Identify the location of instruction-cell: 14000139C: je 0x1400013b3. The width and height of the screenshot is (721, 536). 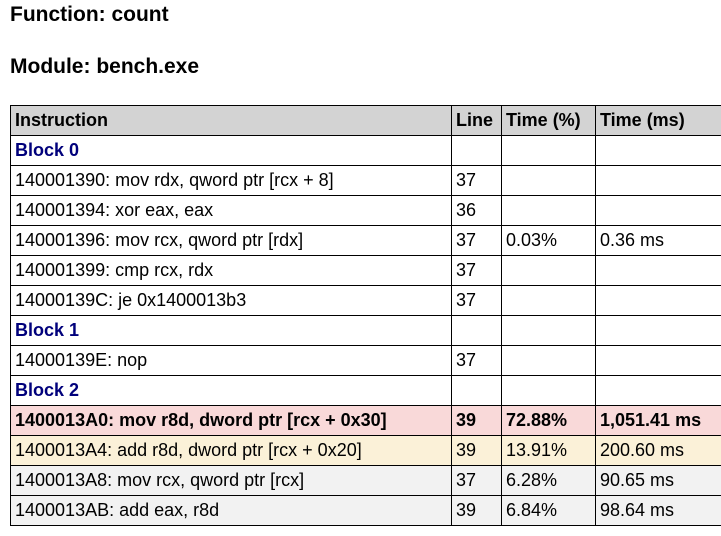
(231, 300).